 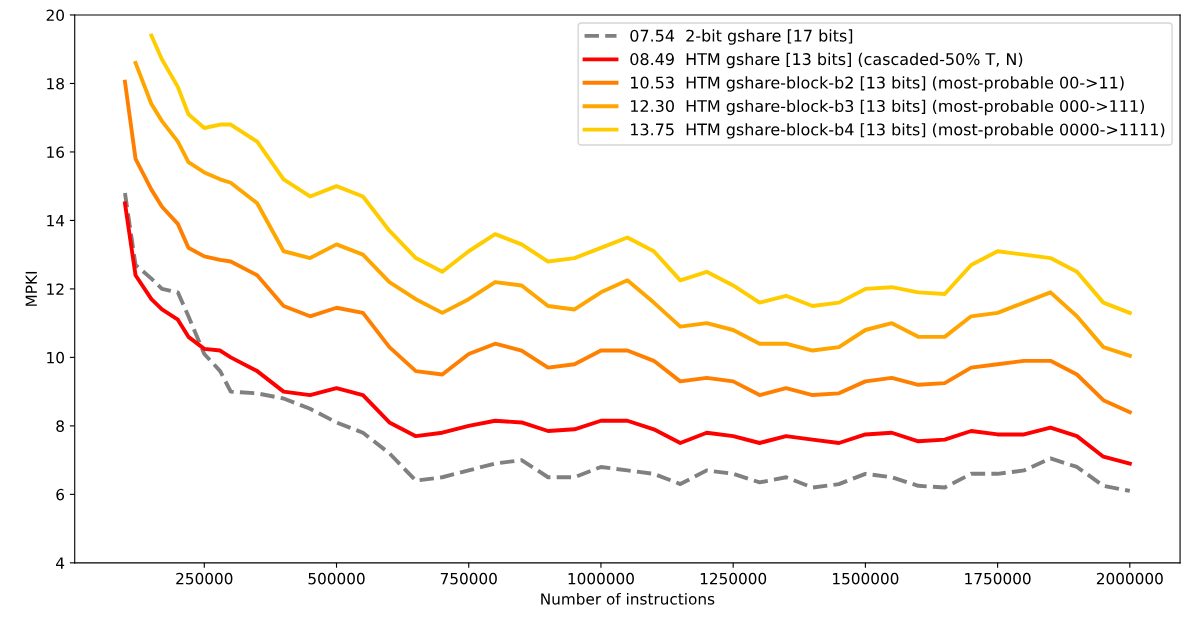 I want to click on y-tick-label: 20, so click(x=55, y=15).